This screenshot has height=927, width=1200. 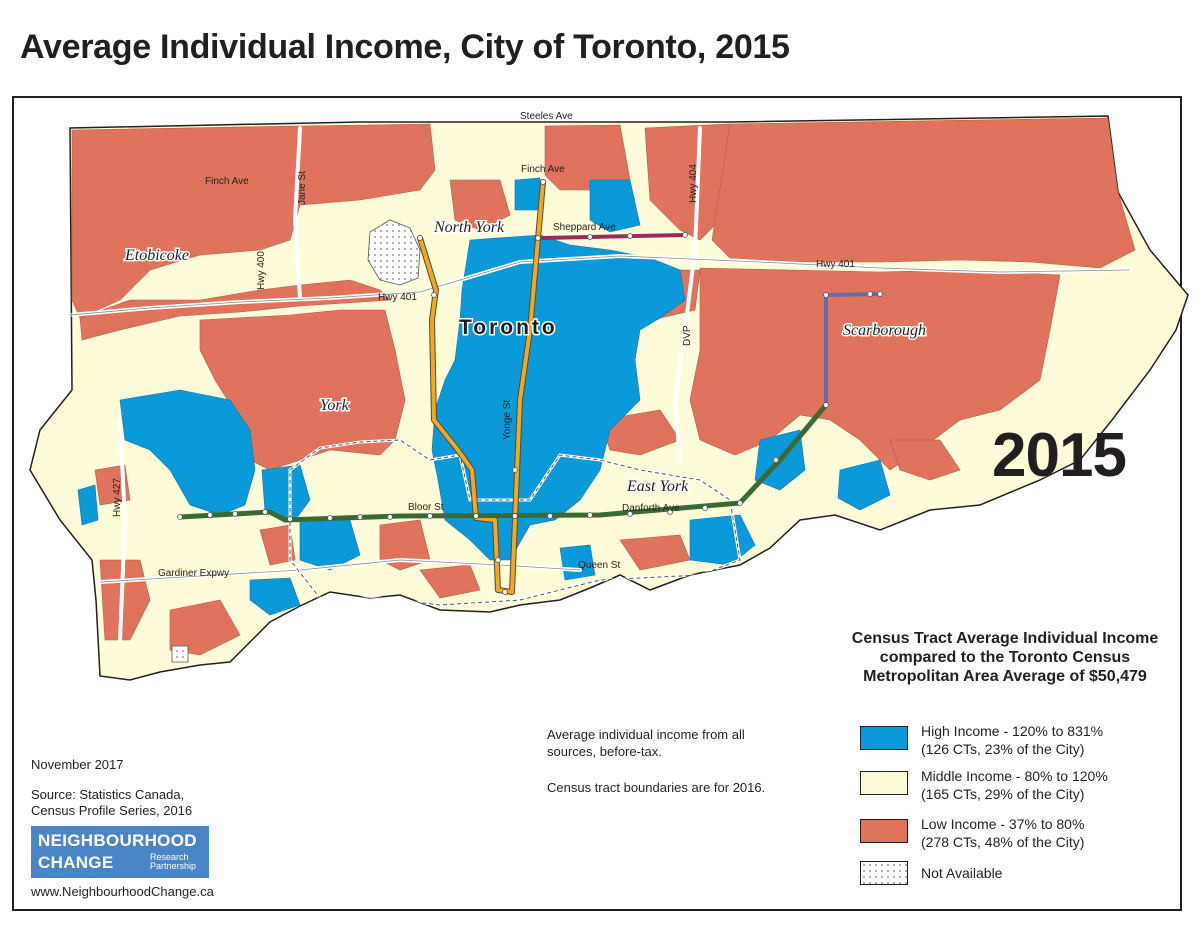 I want to click on road-label-danforth-ave: Danforth Ave, so click(x=651, y=508).